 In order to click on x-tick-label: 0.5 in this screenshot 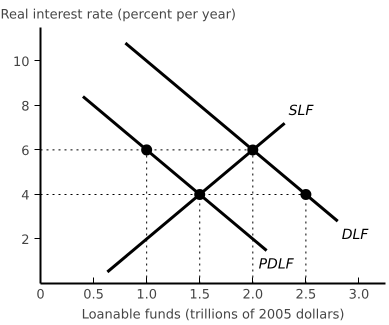, I will do `click(93, 295)`.